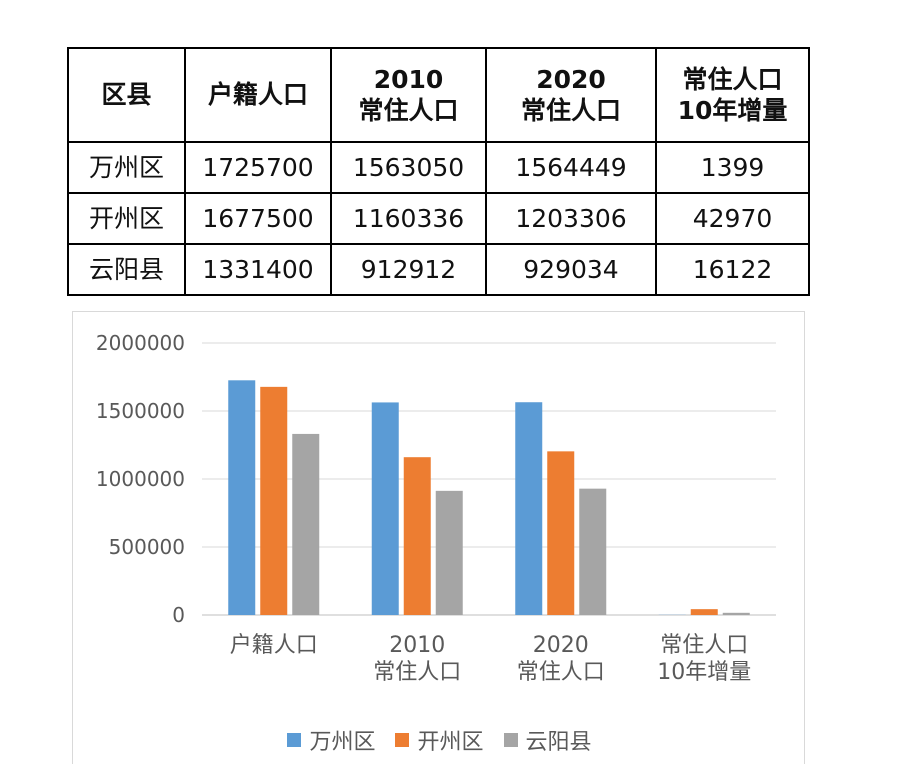  I want to click on table-cell: 开州区, so click(126, 218).